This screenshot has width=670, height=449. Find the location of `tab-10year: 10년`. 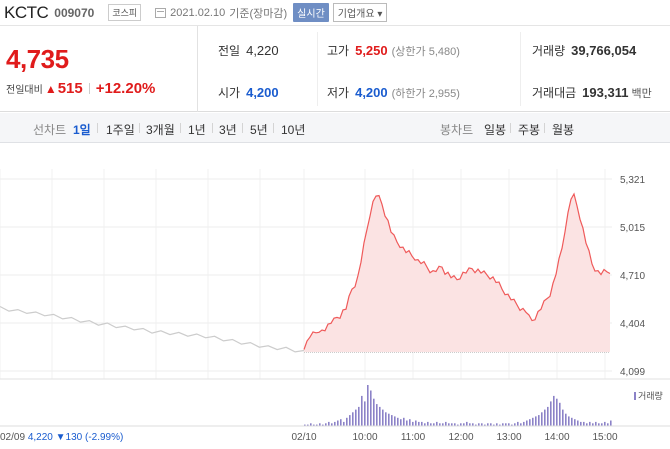

tab-10year: 10년 is located at coordinates (293, 130).